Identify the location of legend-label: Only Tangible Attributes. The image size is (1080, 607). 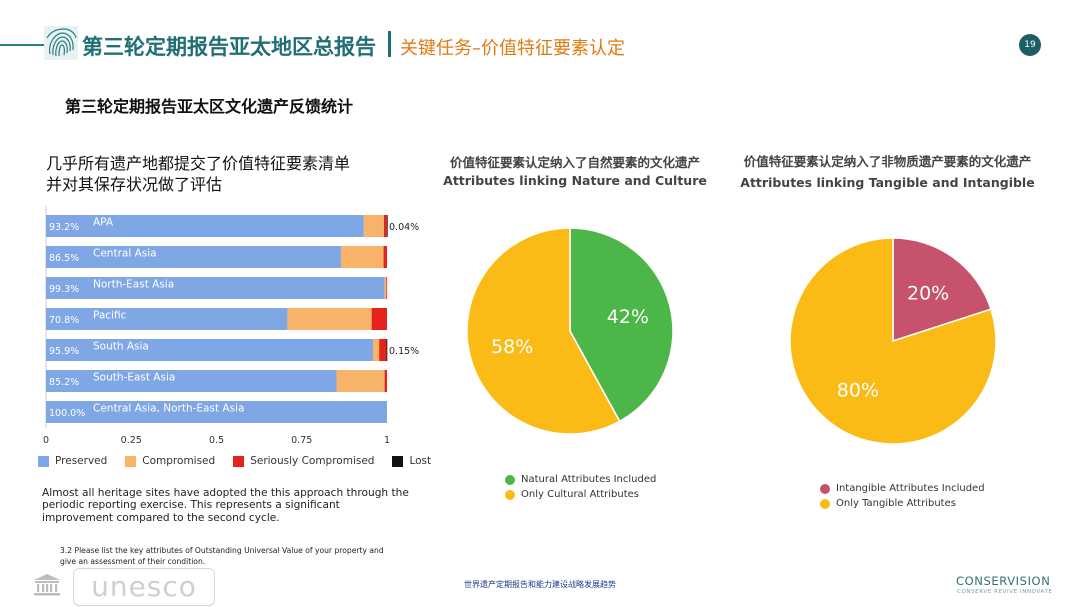
(896, 503).